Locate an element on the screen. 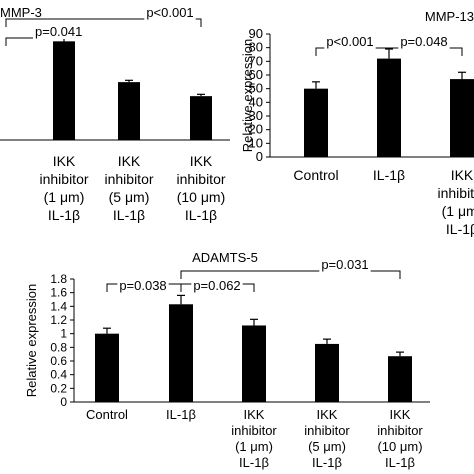 Image resolution: width=474 pixels, height=474 pixels. adamts5-significance-bracket is located at coordinates (290, 274).